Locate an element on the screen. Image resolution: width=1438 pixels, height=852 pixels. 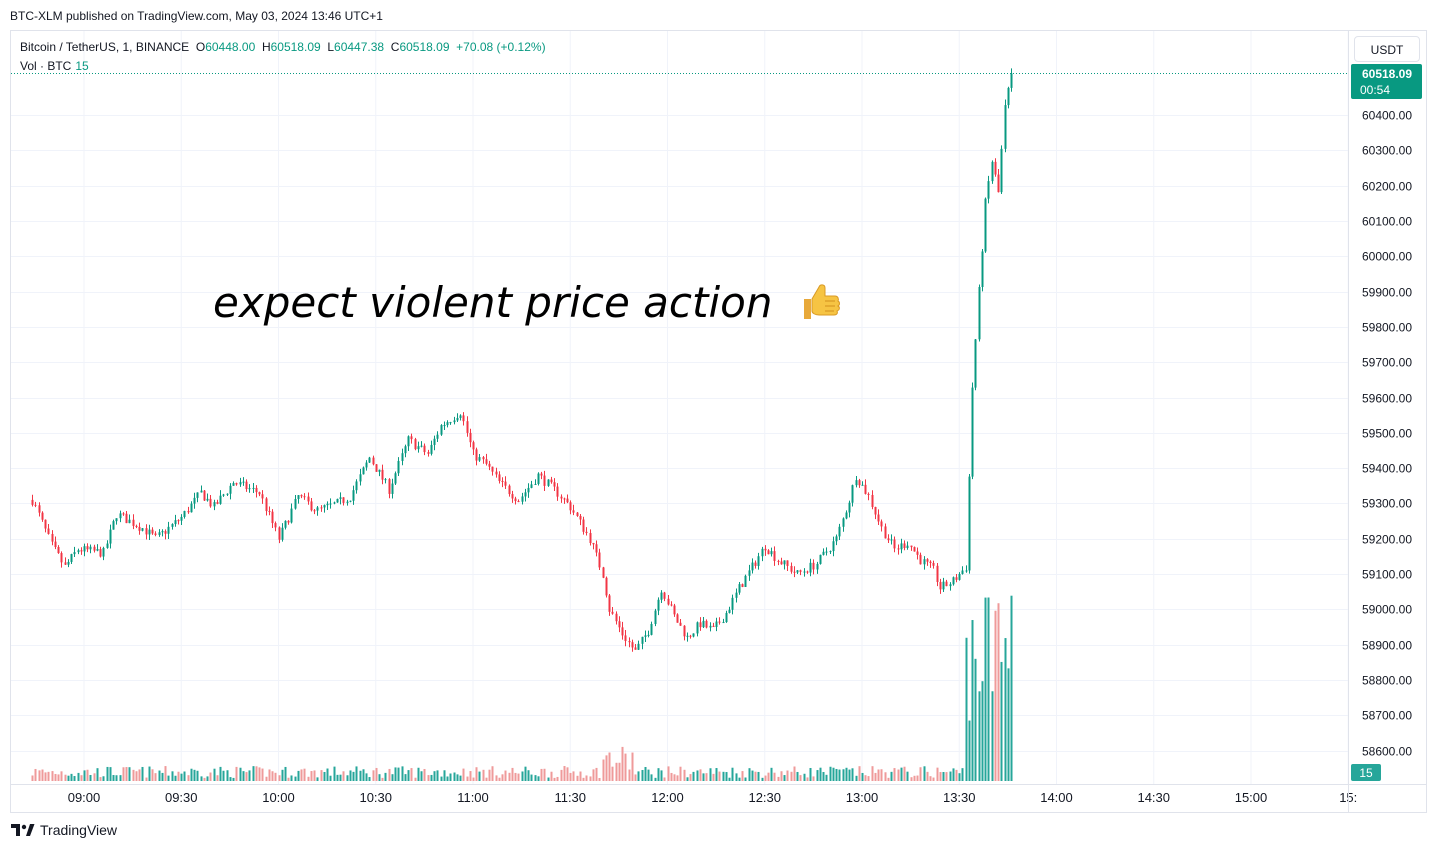
currency-button: USDT is located at coordinates (1387, 49).